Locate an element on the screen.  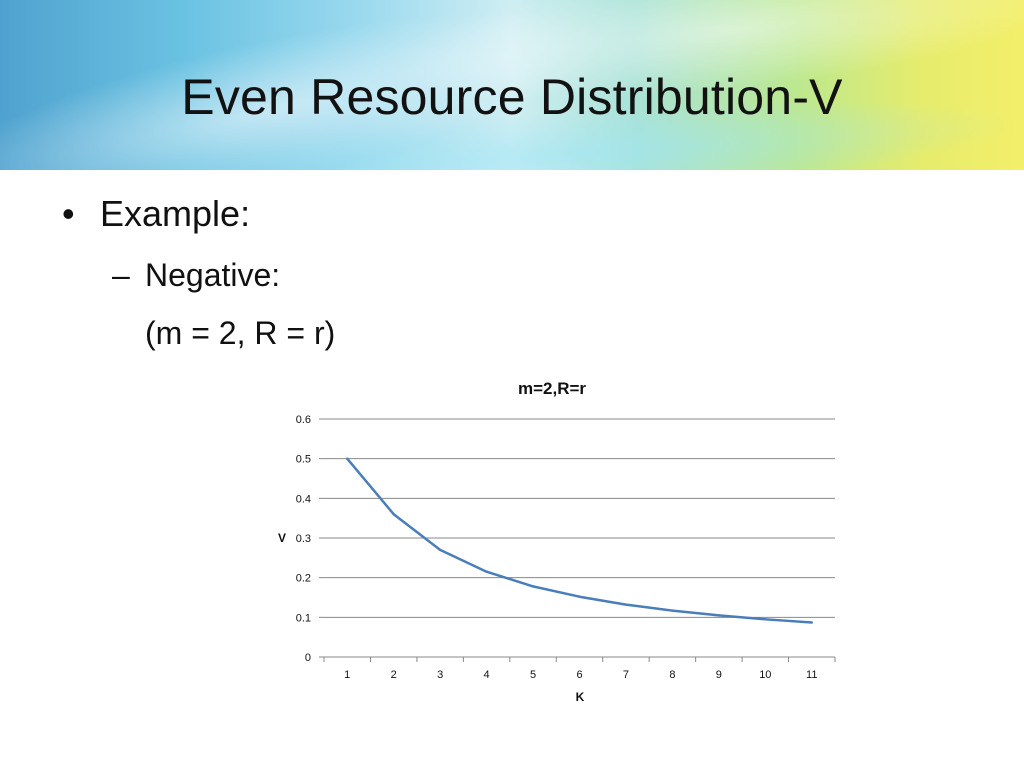
series-layer is located at coordinates (579, 540).